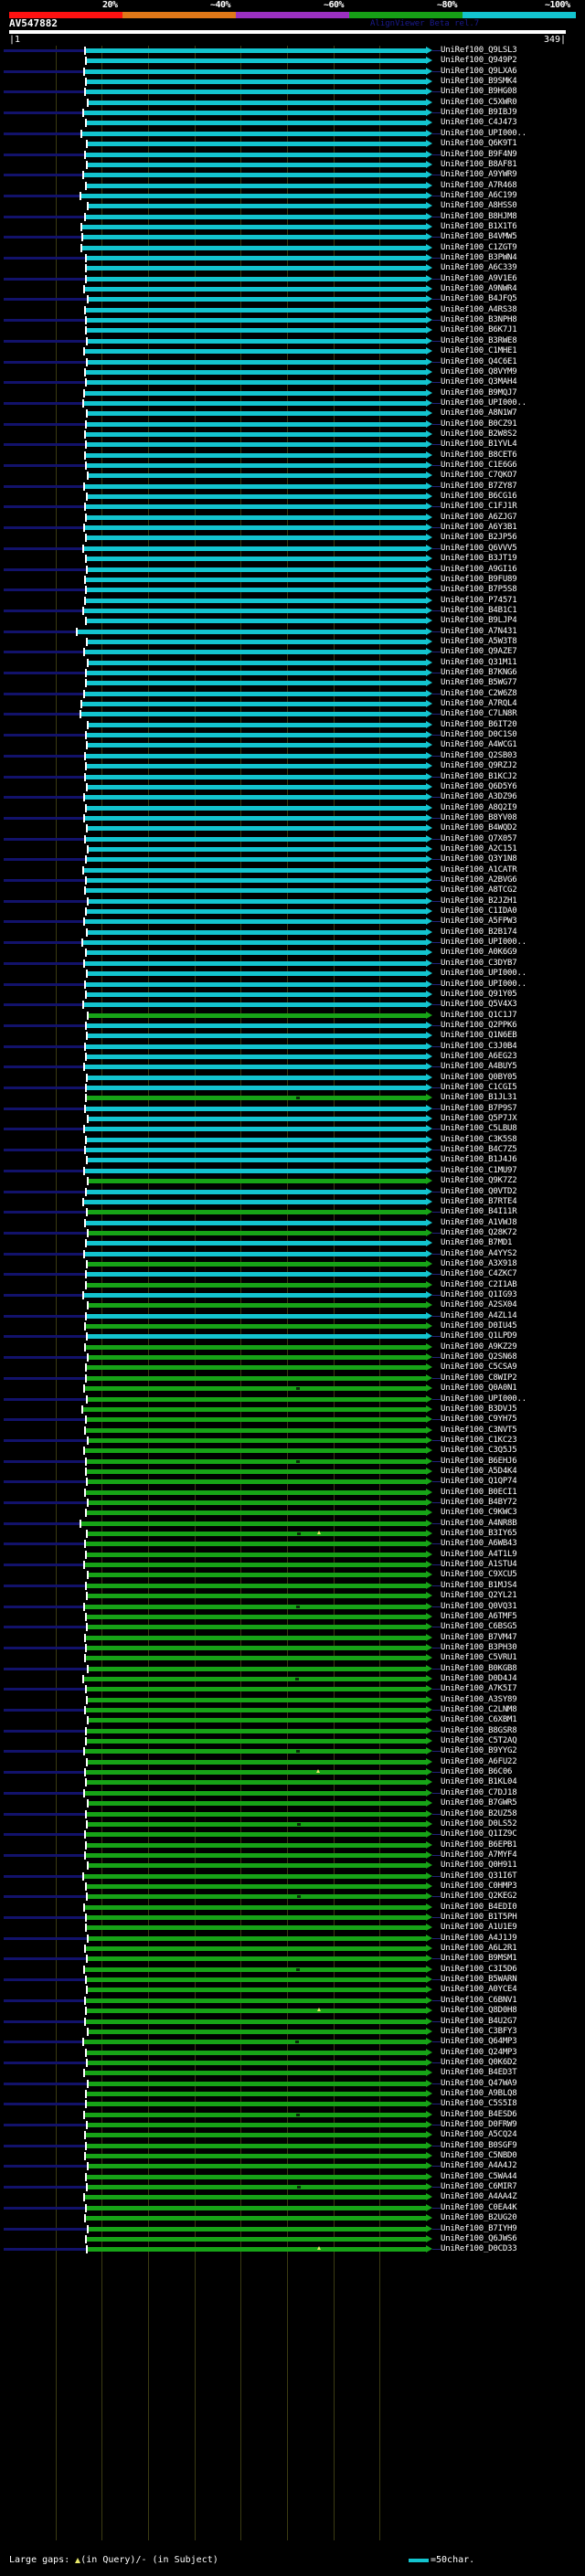  What do you see at coordinates (479, 1554) in the screenshot?
I see `hit-label: UniRef100_A4T1L9` at bounding box center [479, 1554].